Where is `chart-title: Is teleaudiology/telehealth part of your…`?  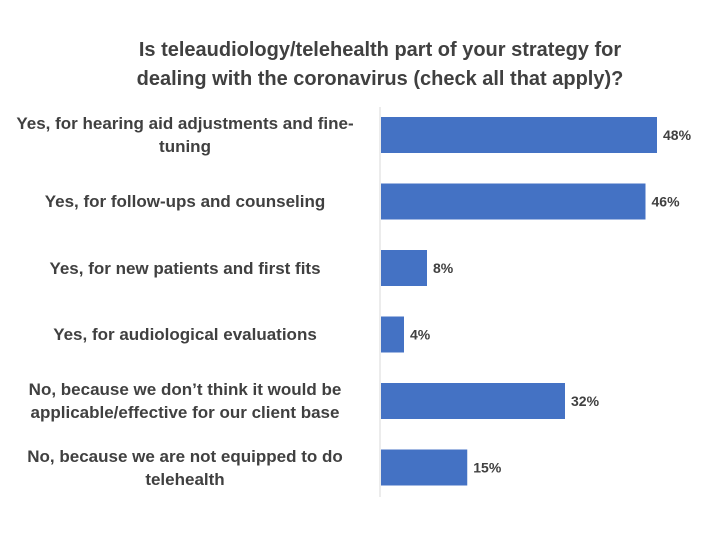 chart-title: Is teleaudiology/telehealth part of your… is located at coordinates (380, 64).